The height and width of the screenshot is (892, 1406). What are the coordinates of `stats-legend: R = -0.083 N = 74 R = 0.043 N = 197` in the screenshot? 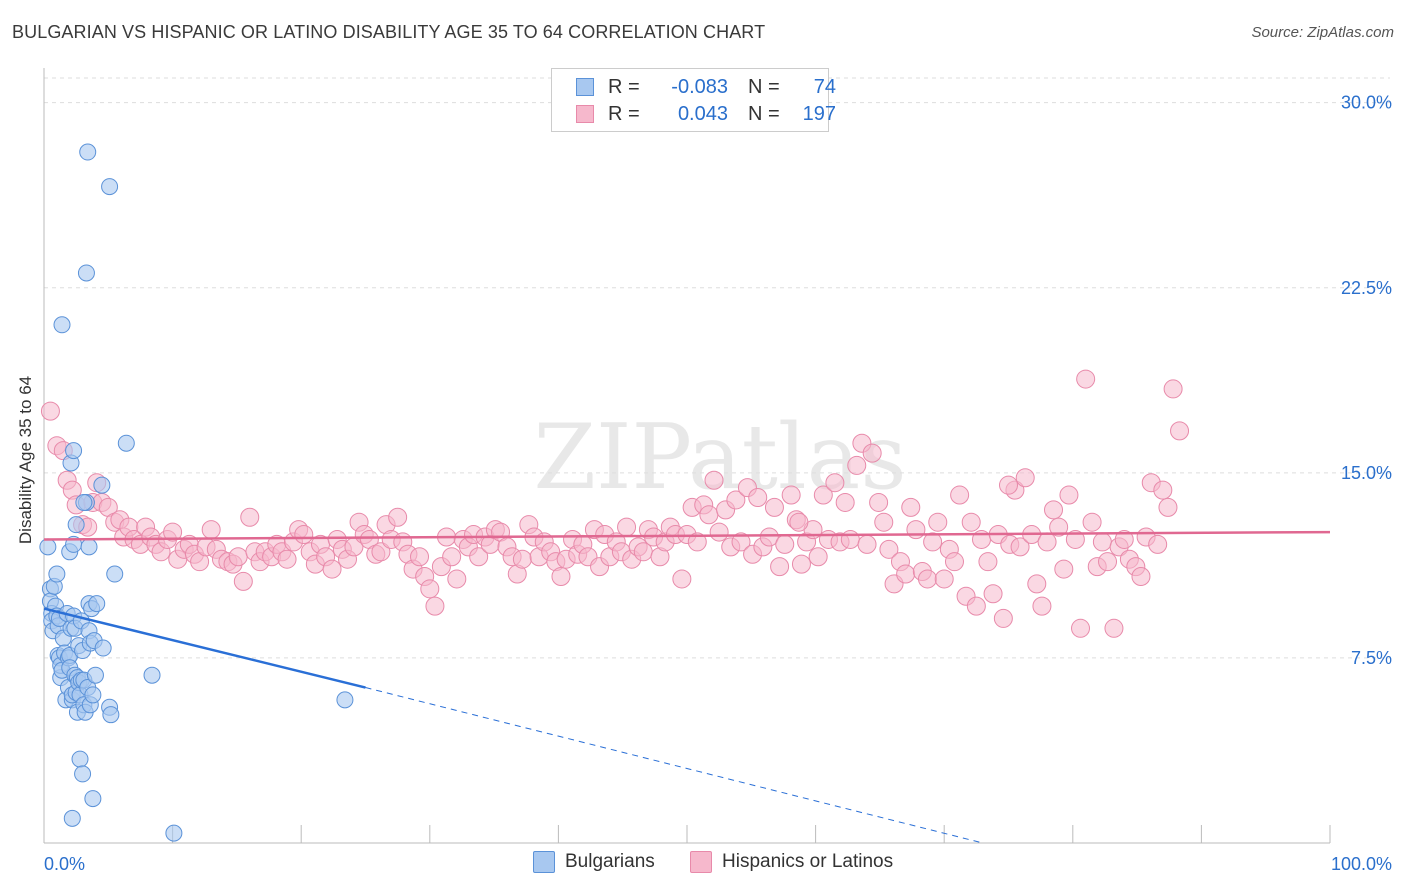 It's located at (693, 100).